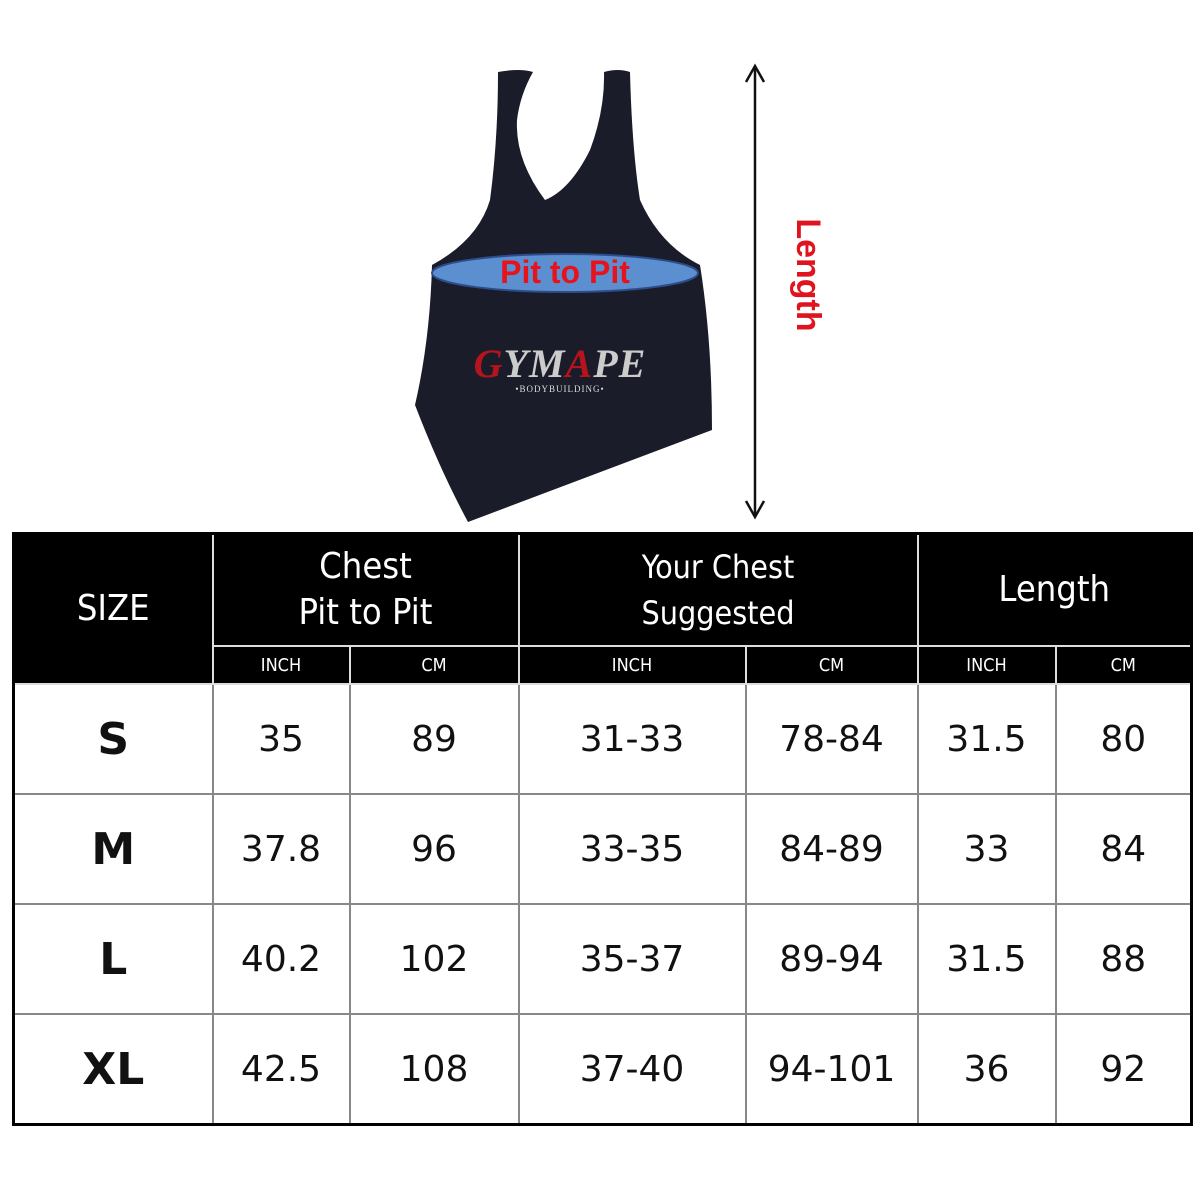 This screenshot has width=1200, height=1200. I want to click on cell-chest-inch: 40.2, so click(281, 959).